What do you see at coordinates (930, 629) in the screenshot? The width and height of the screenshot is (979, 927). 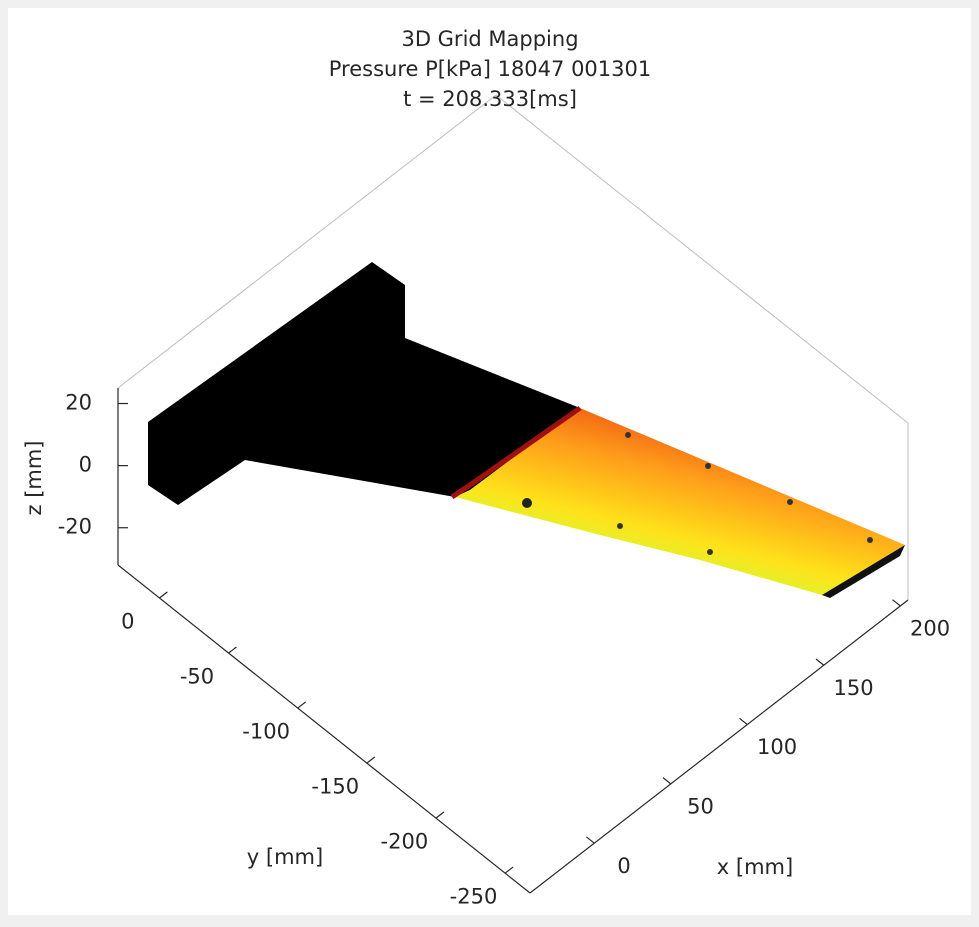 I see `x-tick-label: 200` at bounding box center [930, 629].